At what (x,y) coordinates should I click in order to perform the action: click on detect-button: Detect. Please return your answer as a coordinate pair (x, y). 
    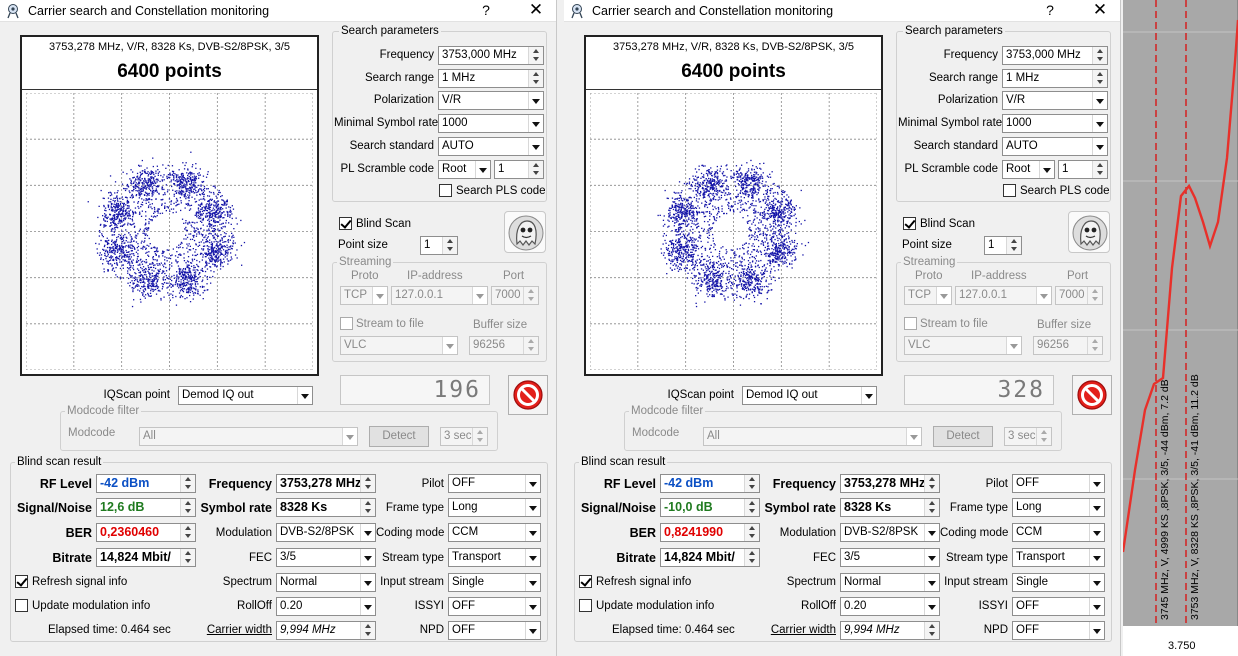
    Looking at the image, I should click on (399, 436).